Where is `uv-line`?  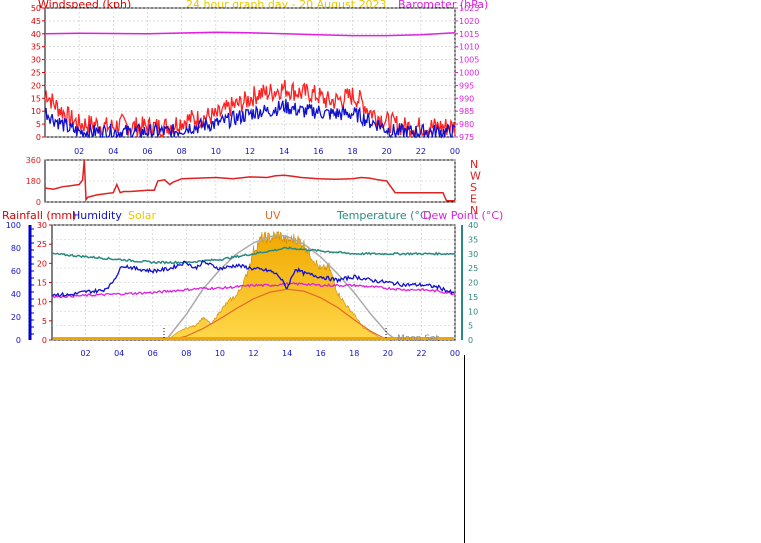 uv-line is located at coordinates (279, 314).